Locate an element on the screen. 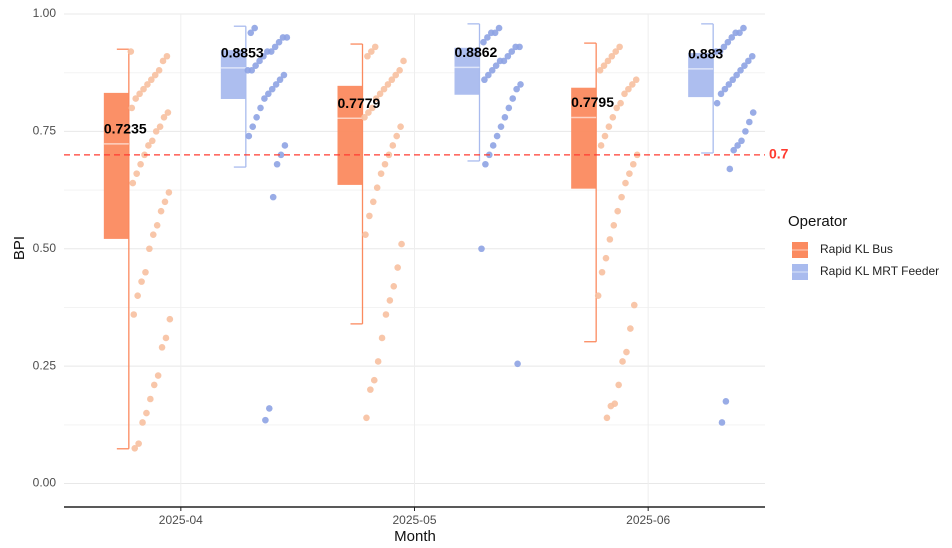 This screenshot has height=548, width=952. x-tick-label: 2025-05 is located at coordinates (414, 520).